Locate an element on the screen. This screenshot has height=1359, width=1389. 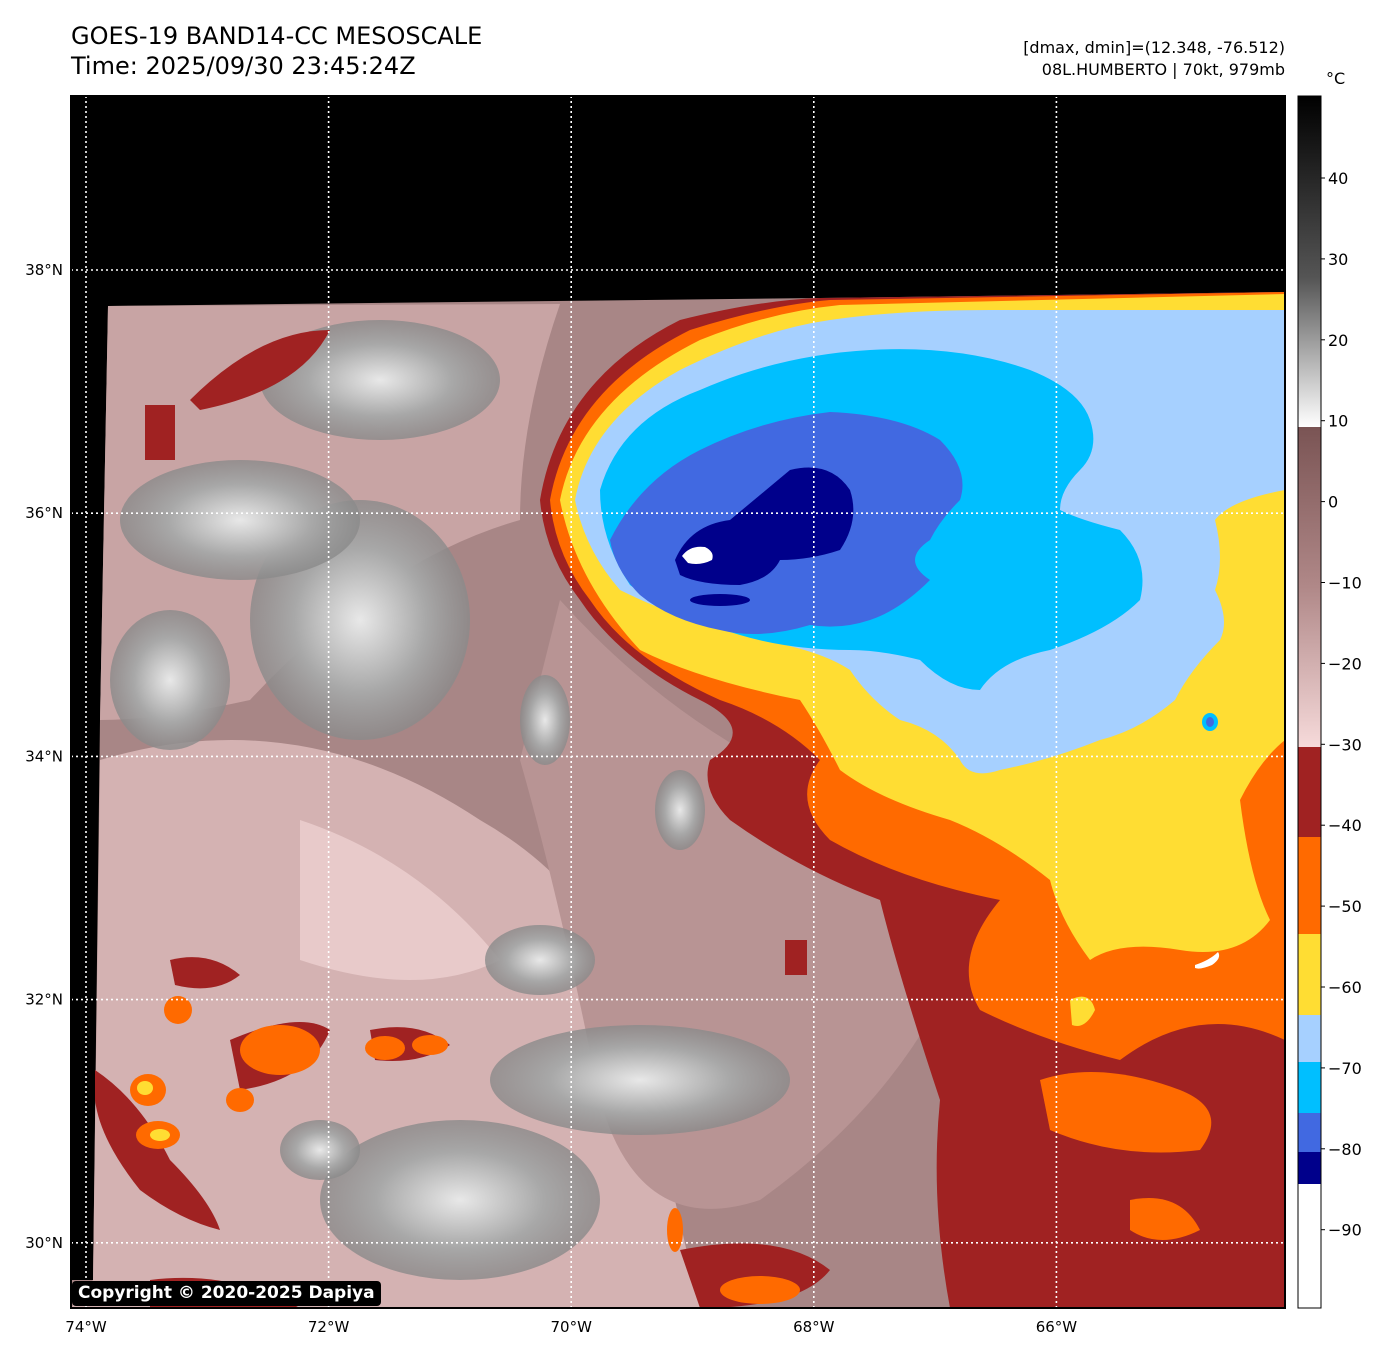
colorbar-white-segment is located at coordinates (1309, 1246).